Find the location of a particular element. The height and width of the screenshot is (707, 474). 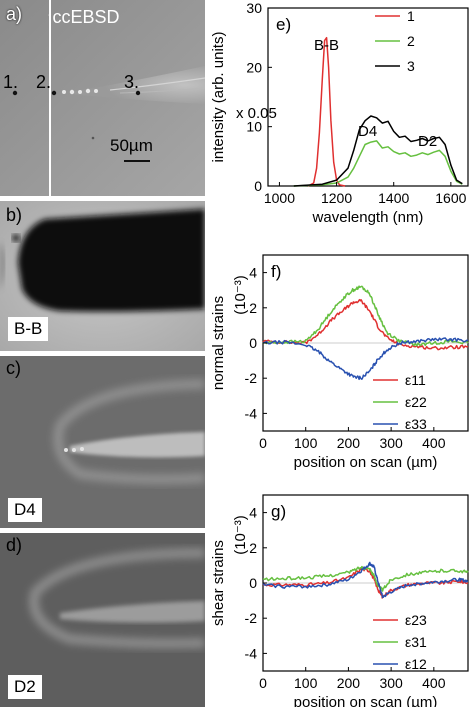

panel-c-label: c) is located at coordinates (13, 368).